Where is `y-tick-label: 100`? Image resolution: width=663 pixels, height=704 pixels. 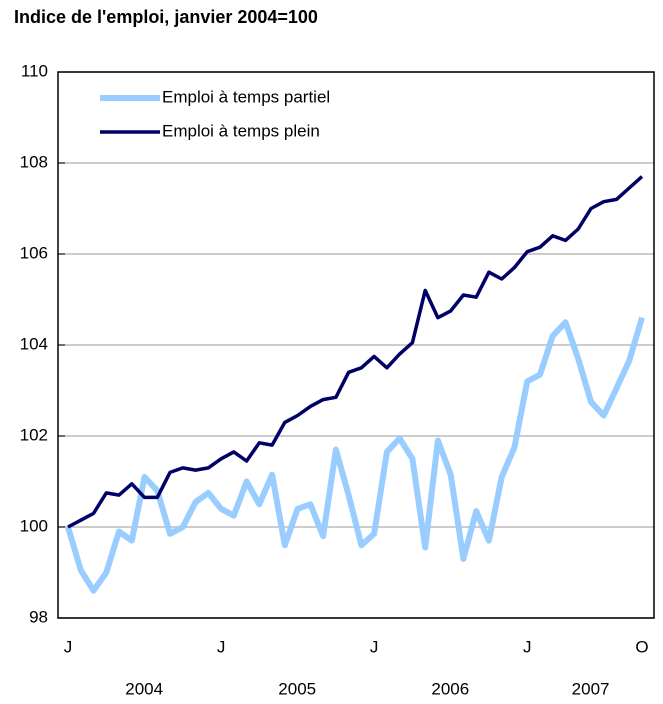 y-tick-label: 100 is located at coordinates (34, 525).